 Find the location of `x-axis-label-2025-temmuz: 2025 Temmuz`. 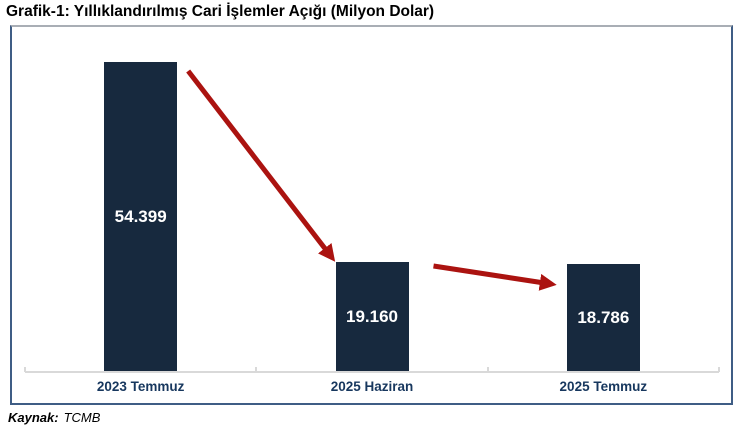

x-axis-label-2025-temmuz: 2025 Temmuz is located at coordinates (603, 386).